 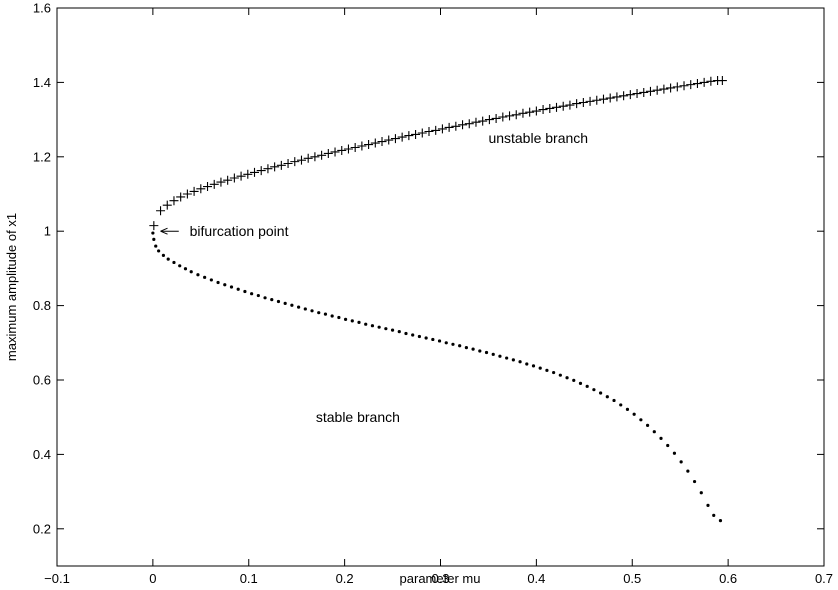 I want to click on x-tick-labels: −0.1 0 0.1 0.2 0.3 0.4 0.5 0.6 0.7, so click(x=438, y=578).